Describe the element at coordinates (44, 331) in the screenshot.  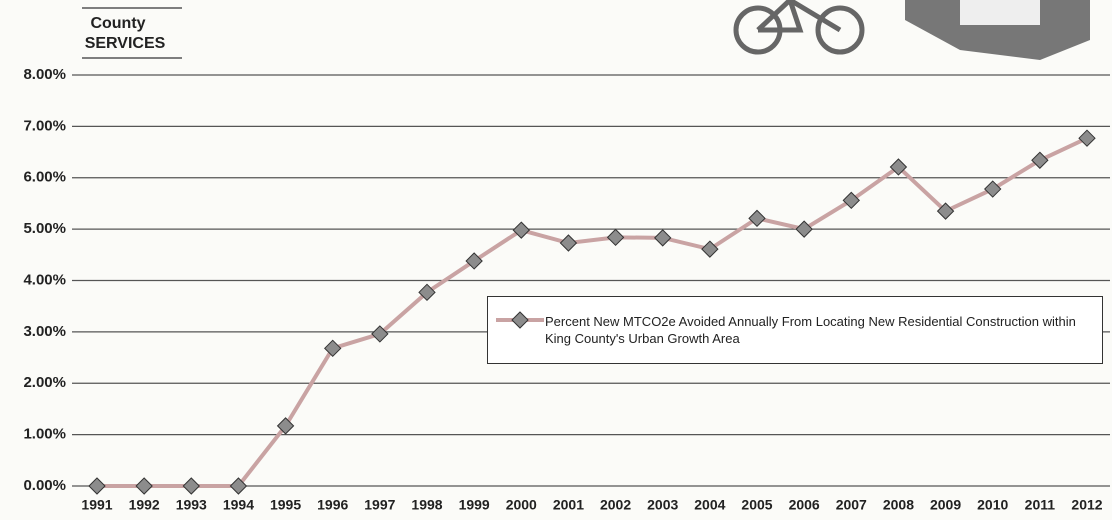
I see `y-tick-label: 3.00%` at that location.